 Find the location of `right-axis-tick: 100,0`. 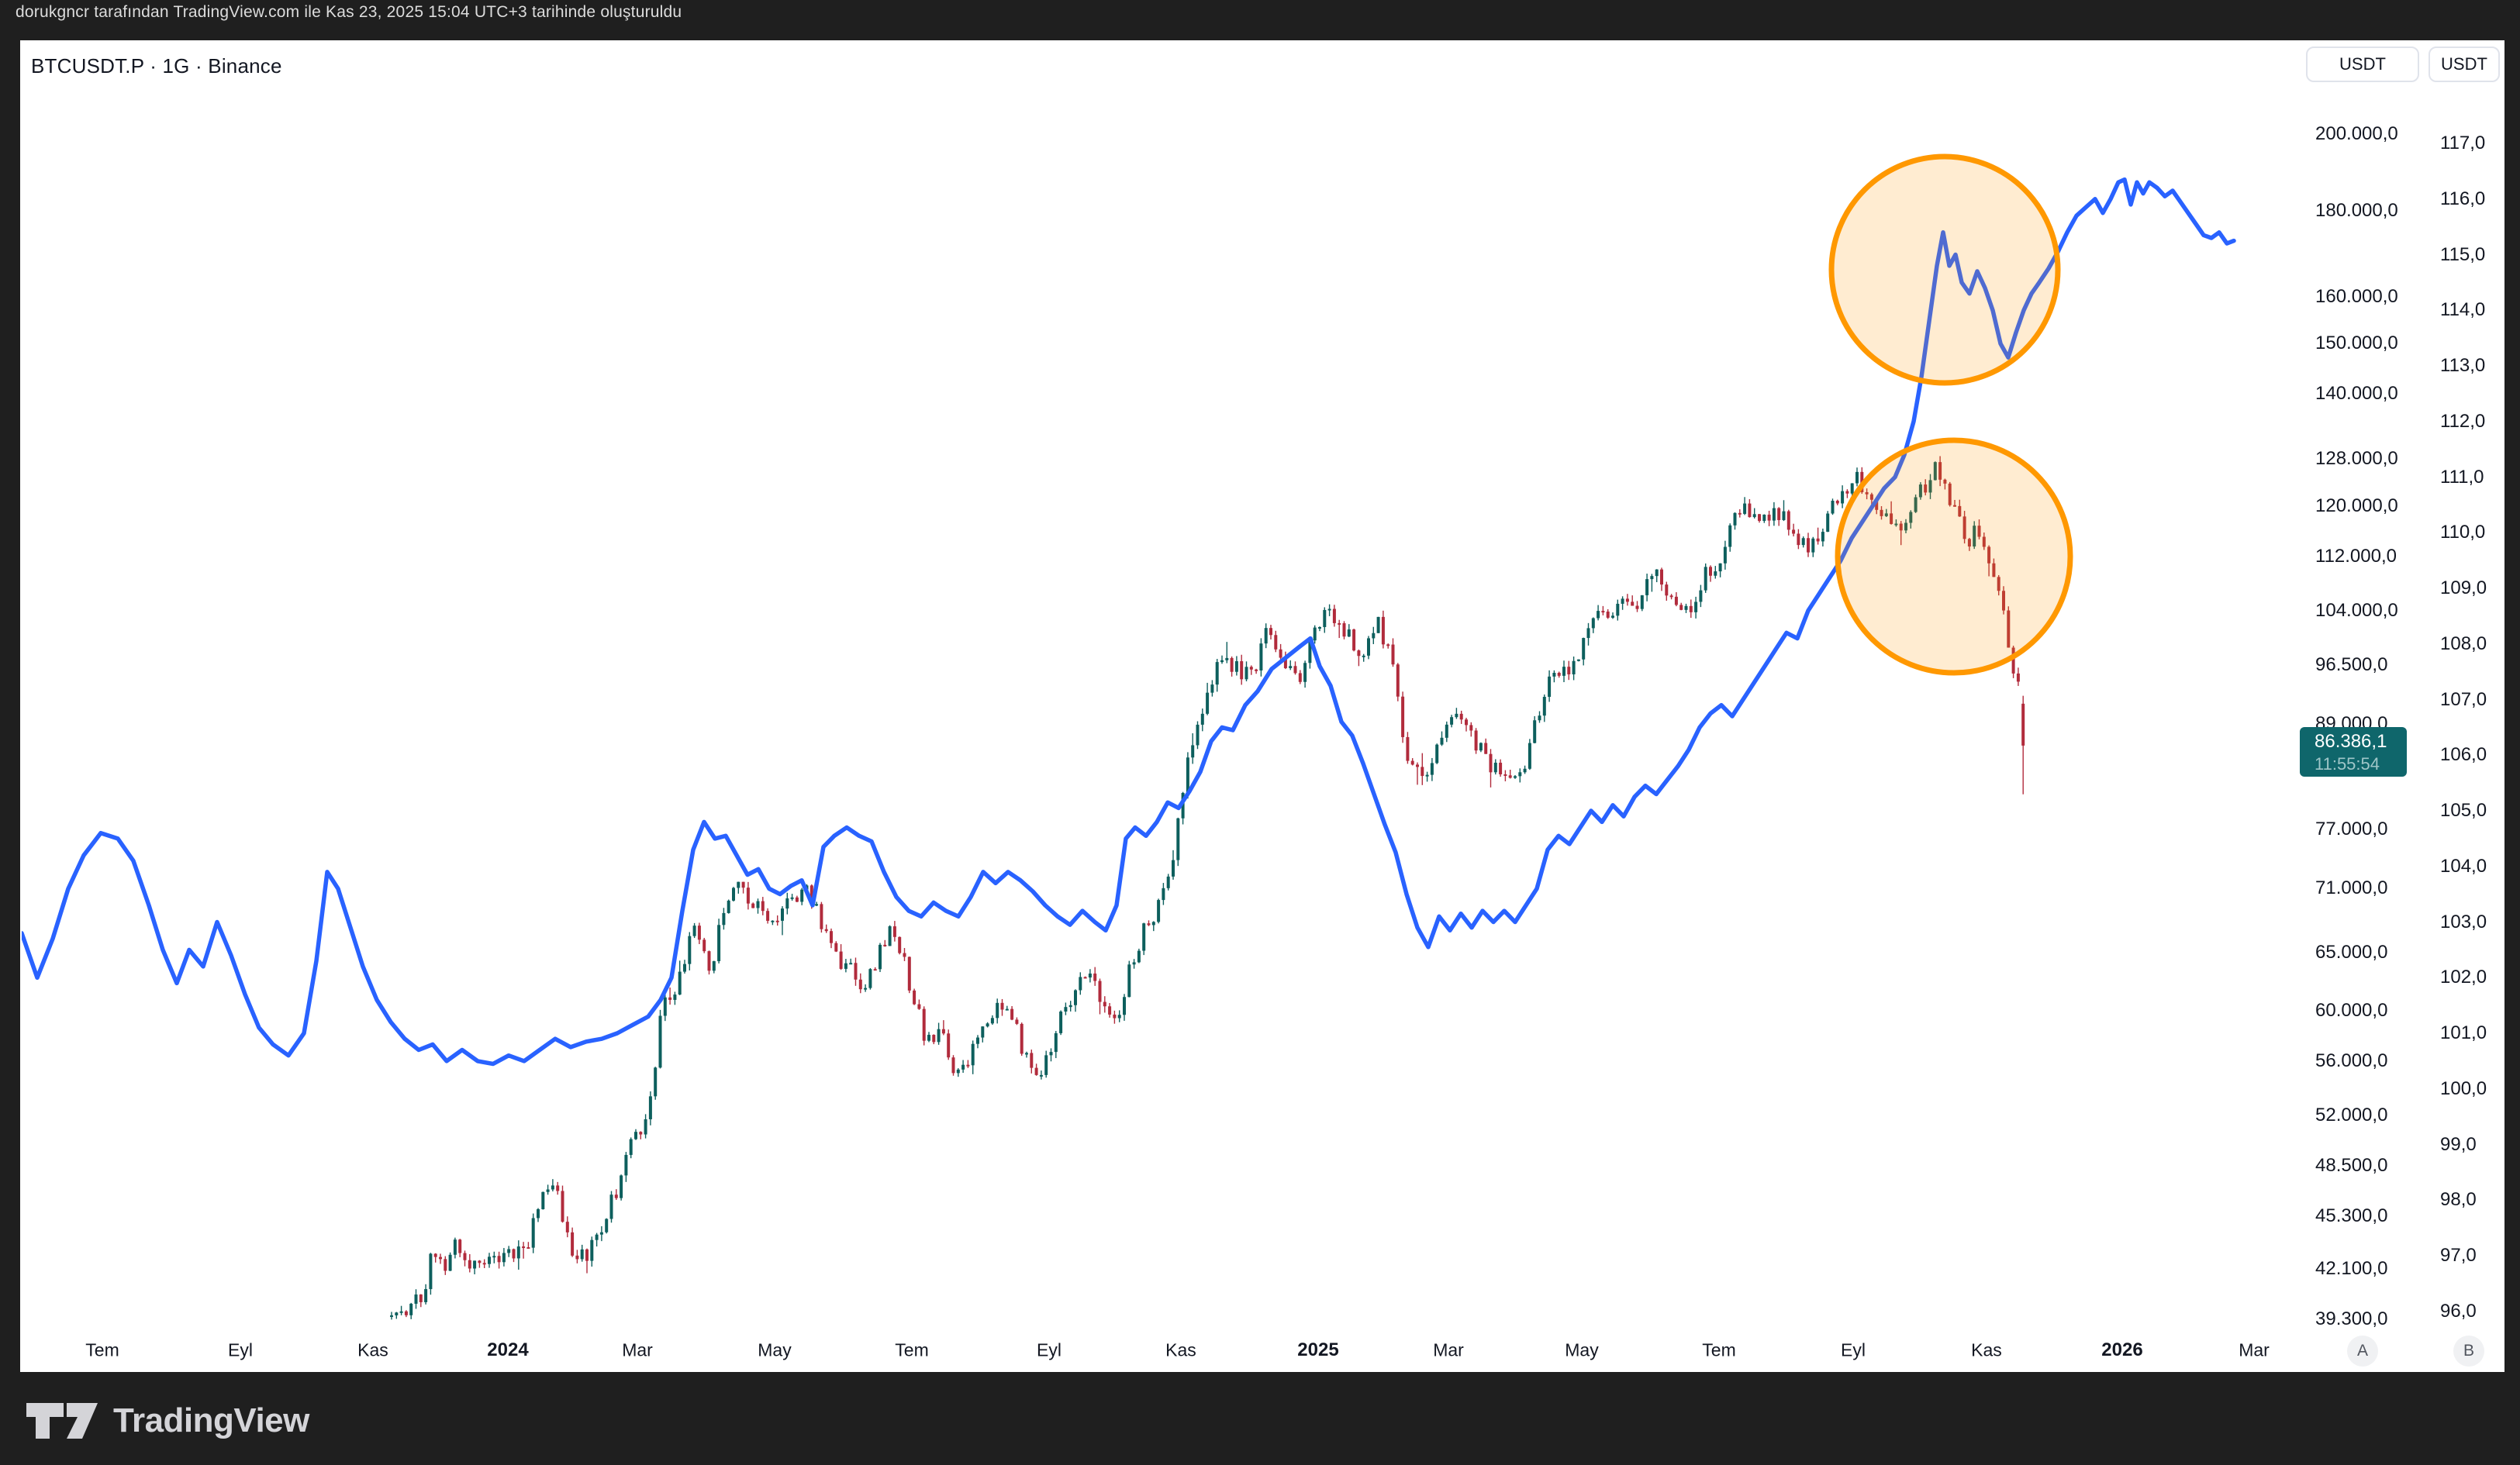

right-axis-tick: 100,0 is located at coordinates (2463, 1088).